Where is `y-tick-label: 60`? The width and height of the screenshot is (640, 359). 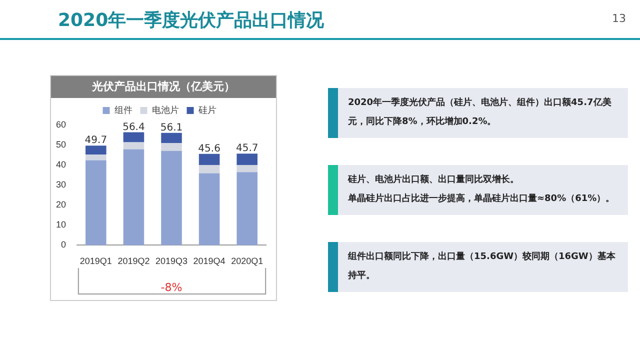 y-tick-label: 60 is located at coordinates (61, 124).